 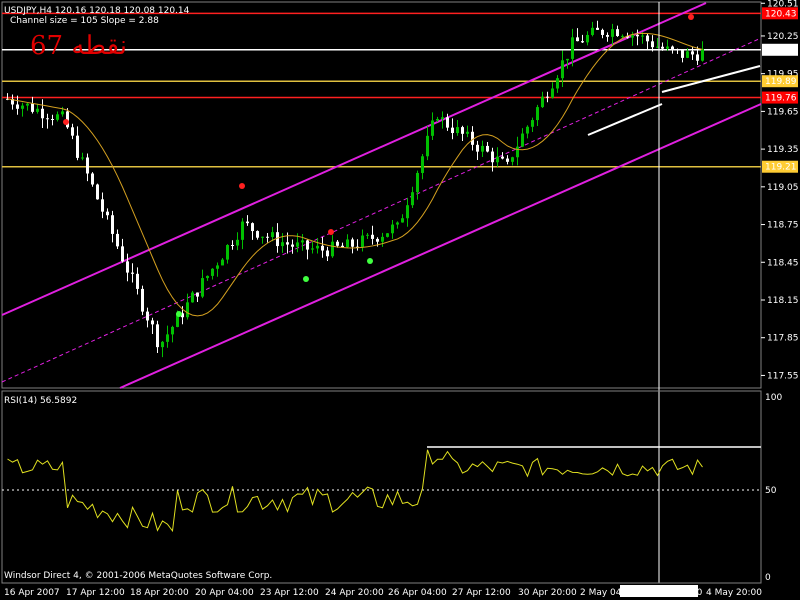 I want to click on x-tick-label-4: 23 Apr 12:00, so click(x=289, y=593).